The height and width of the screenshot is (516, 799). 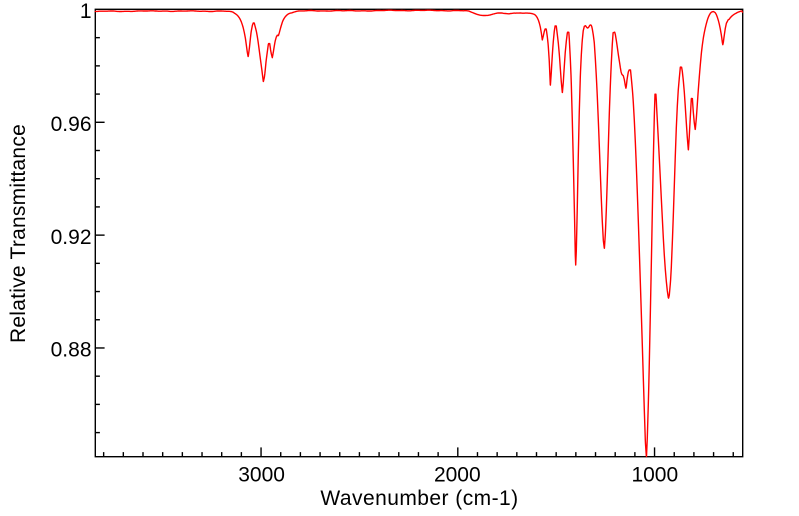 What do you see at coordinates (654, 475) in the screenshot?
I see `svg-text: 1000` at bounding box center [654, 475].